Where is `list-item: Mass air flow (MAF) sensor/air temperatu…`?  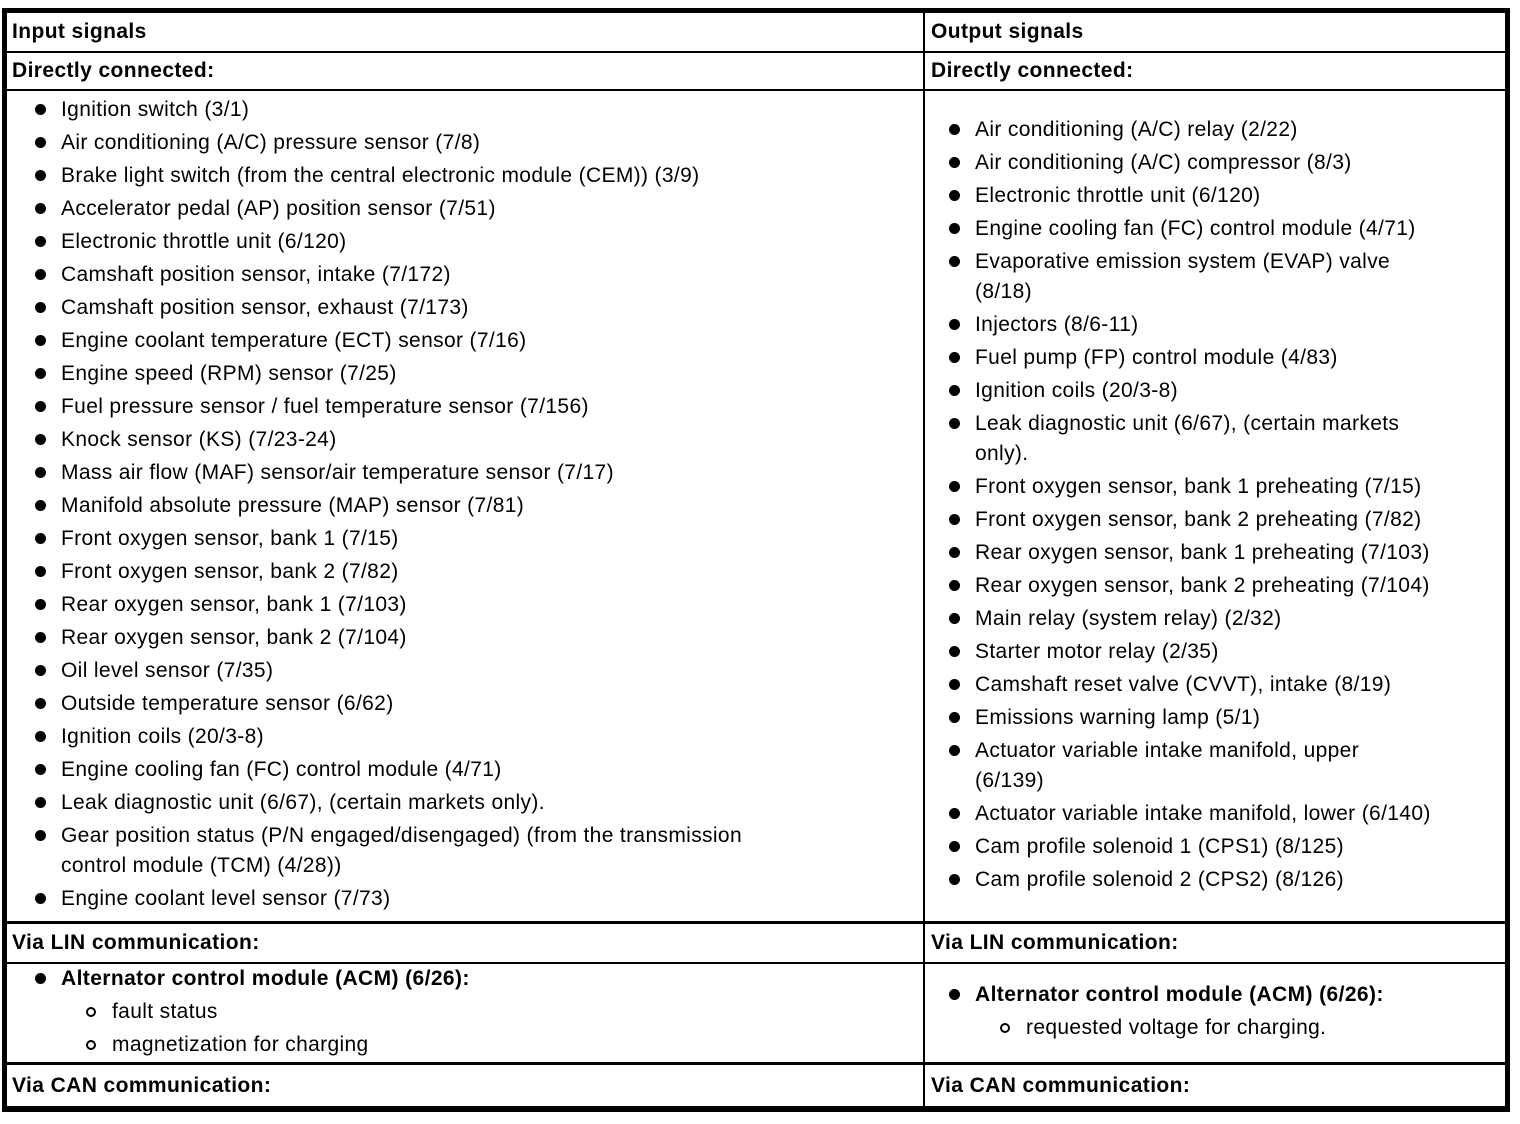
list-item: Mass air flow (MAF) sensor/air temperatu… is located at coordinates (475, 473).